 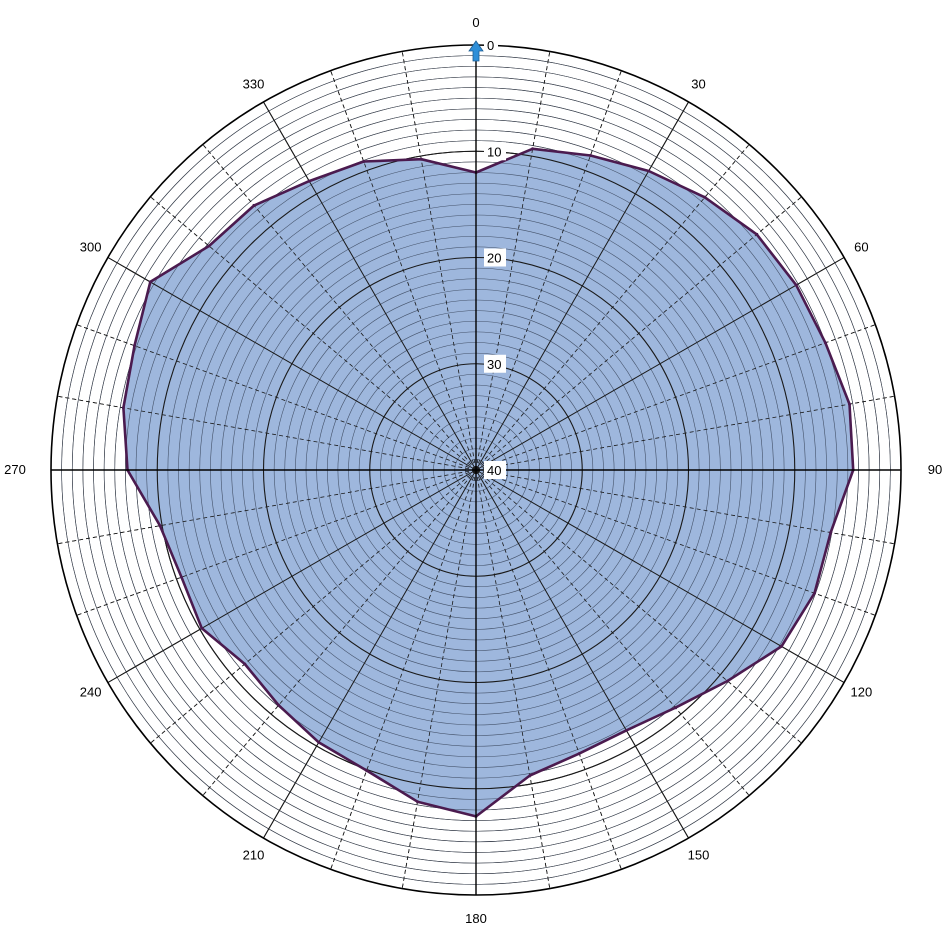 I want to click on angle-tick-label: 90, so click(x=935, y=469).